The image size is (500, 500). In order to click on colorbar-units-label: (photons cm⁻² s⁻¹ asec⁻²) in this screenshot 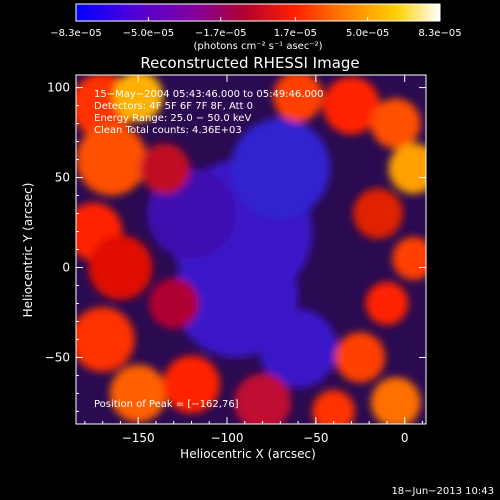, I will do `click(257, 46)`.